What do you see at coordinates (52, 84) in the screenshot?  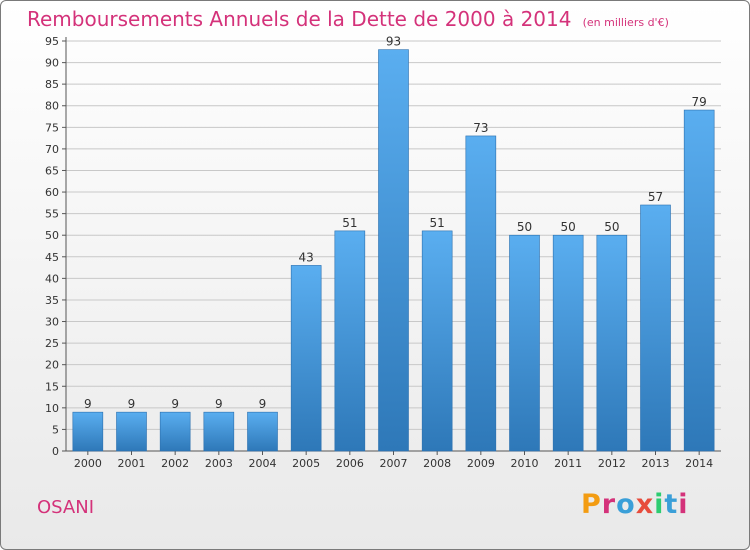 I see `y-tick-label: 85` at bounding box center [52, 84].